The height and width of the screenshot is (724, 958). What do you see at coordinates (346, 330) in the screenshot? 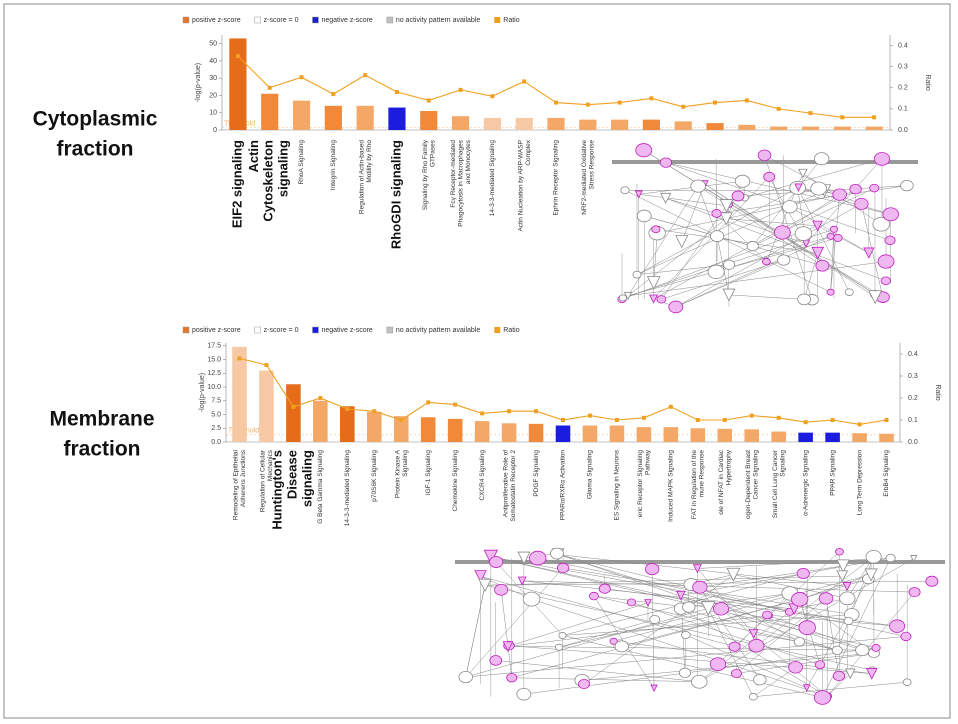
I see `legend-label: negative z-score` at bounding box center [346, 330].